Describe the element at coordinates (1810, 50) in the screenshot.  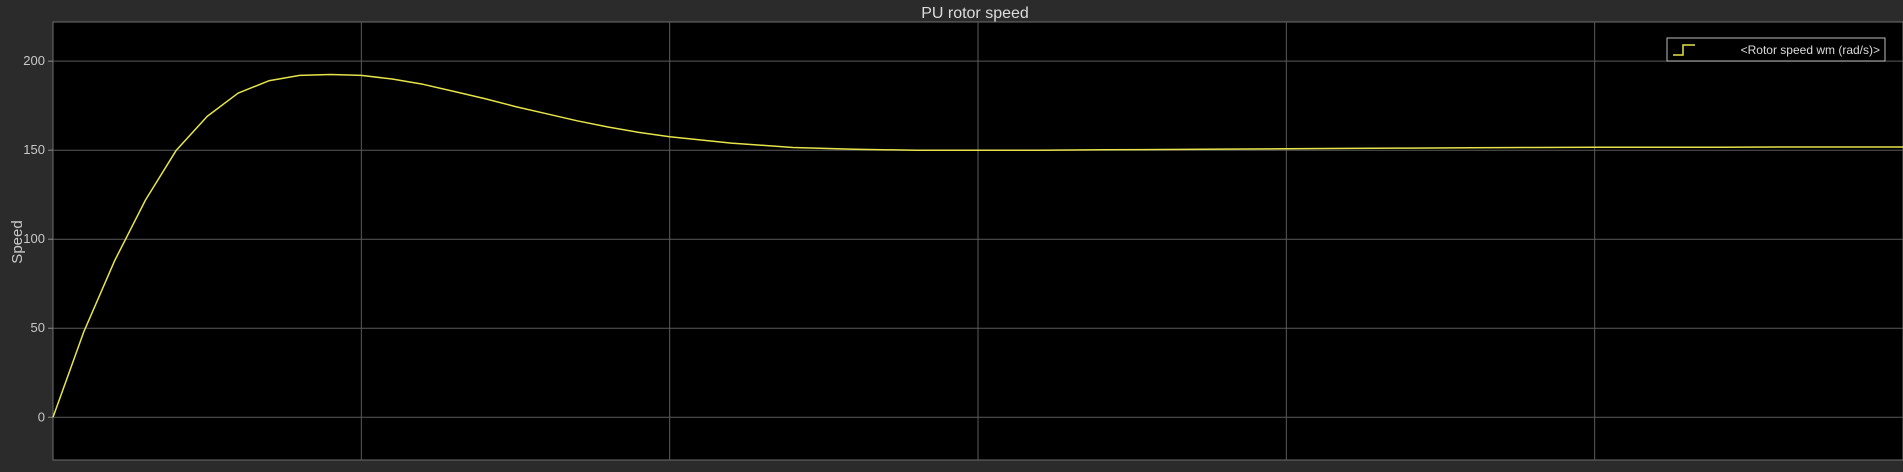
I see `legend-entry-label: <Rotor speed wm (rad/s)>` at that location.